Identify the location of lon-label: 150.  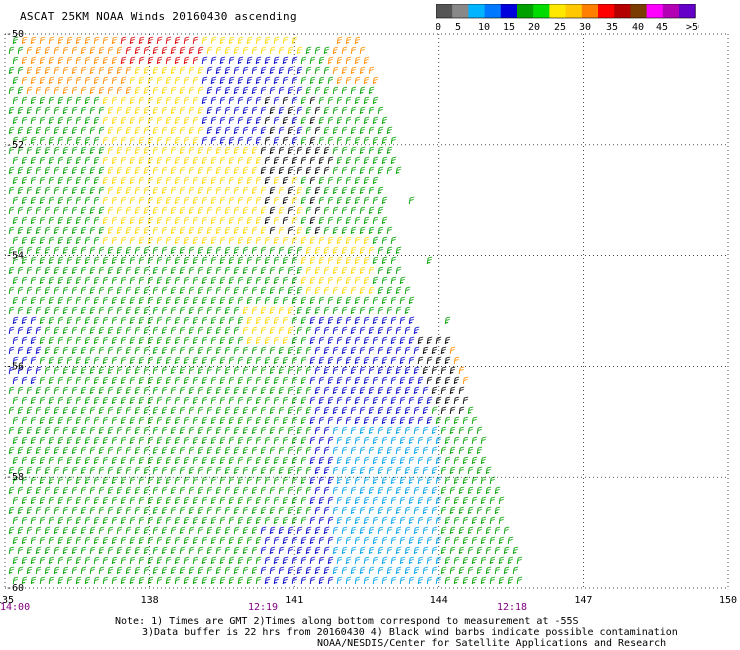
(728, 600).